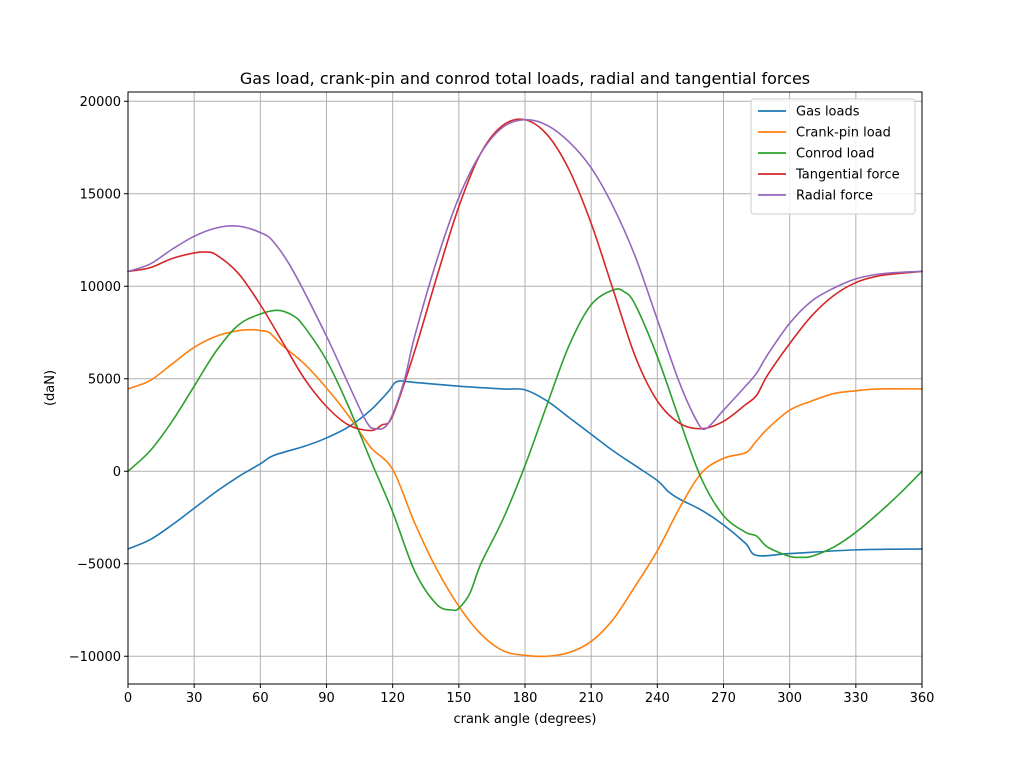 The width and height of the screenshot is (1024, 768). I want to click on legend-label: Tangential force, so click(847, 175).